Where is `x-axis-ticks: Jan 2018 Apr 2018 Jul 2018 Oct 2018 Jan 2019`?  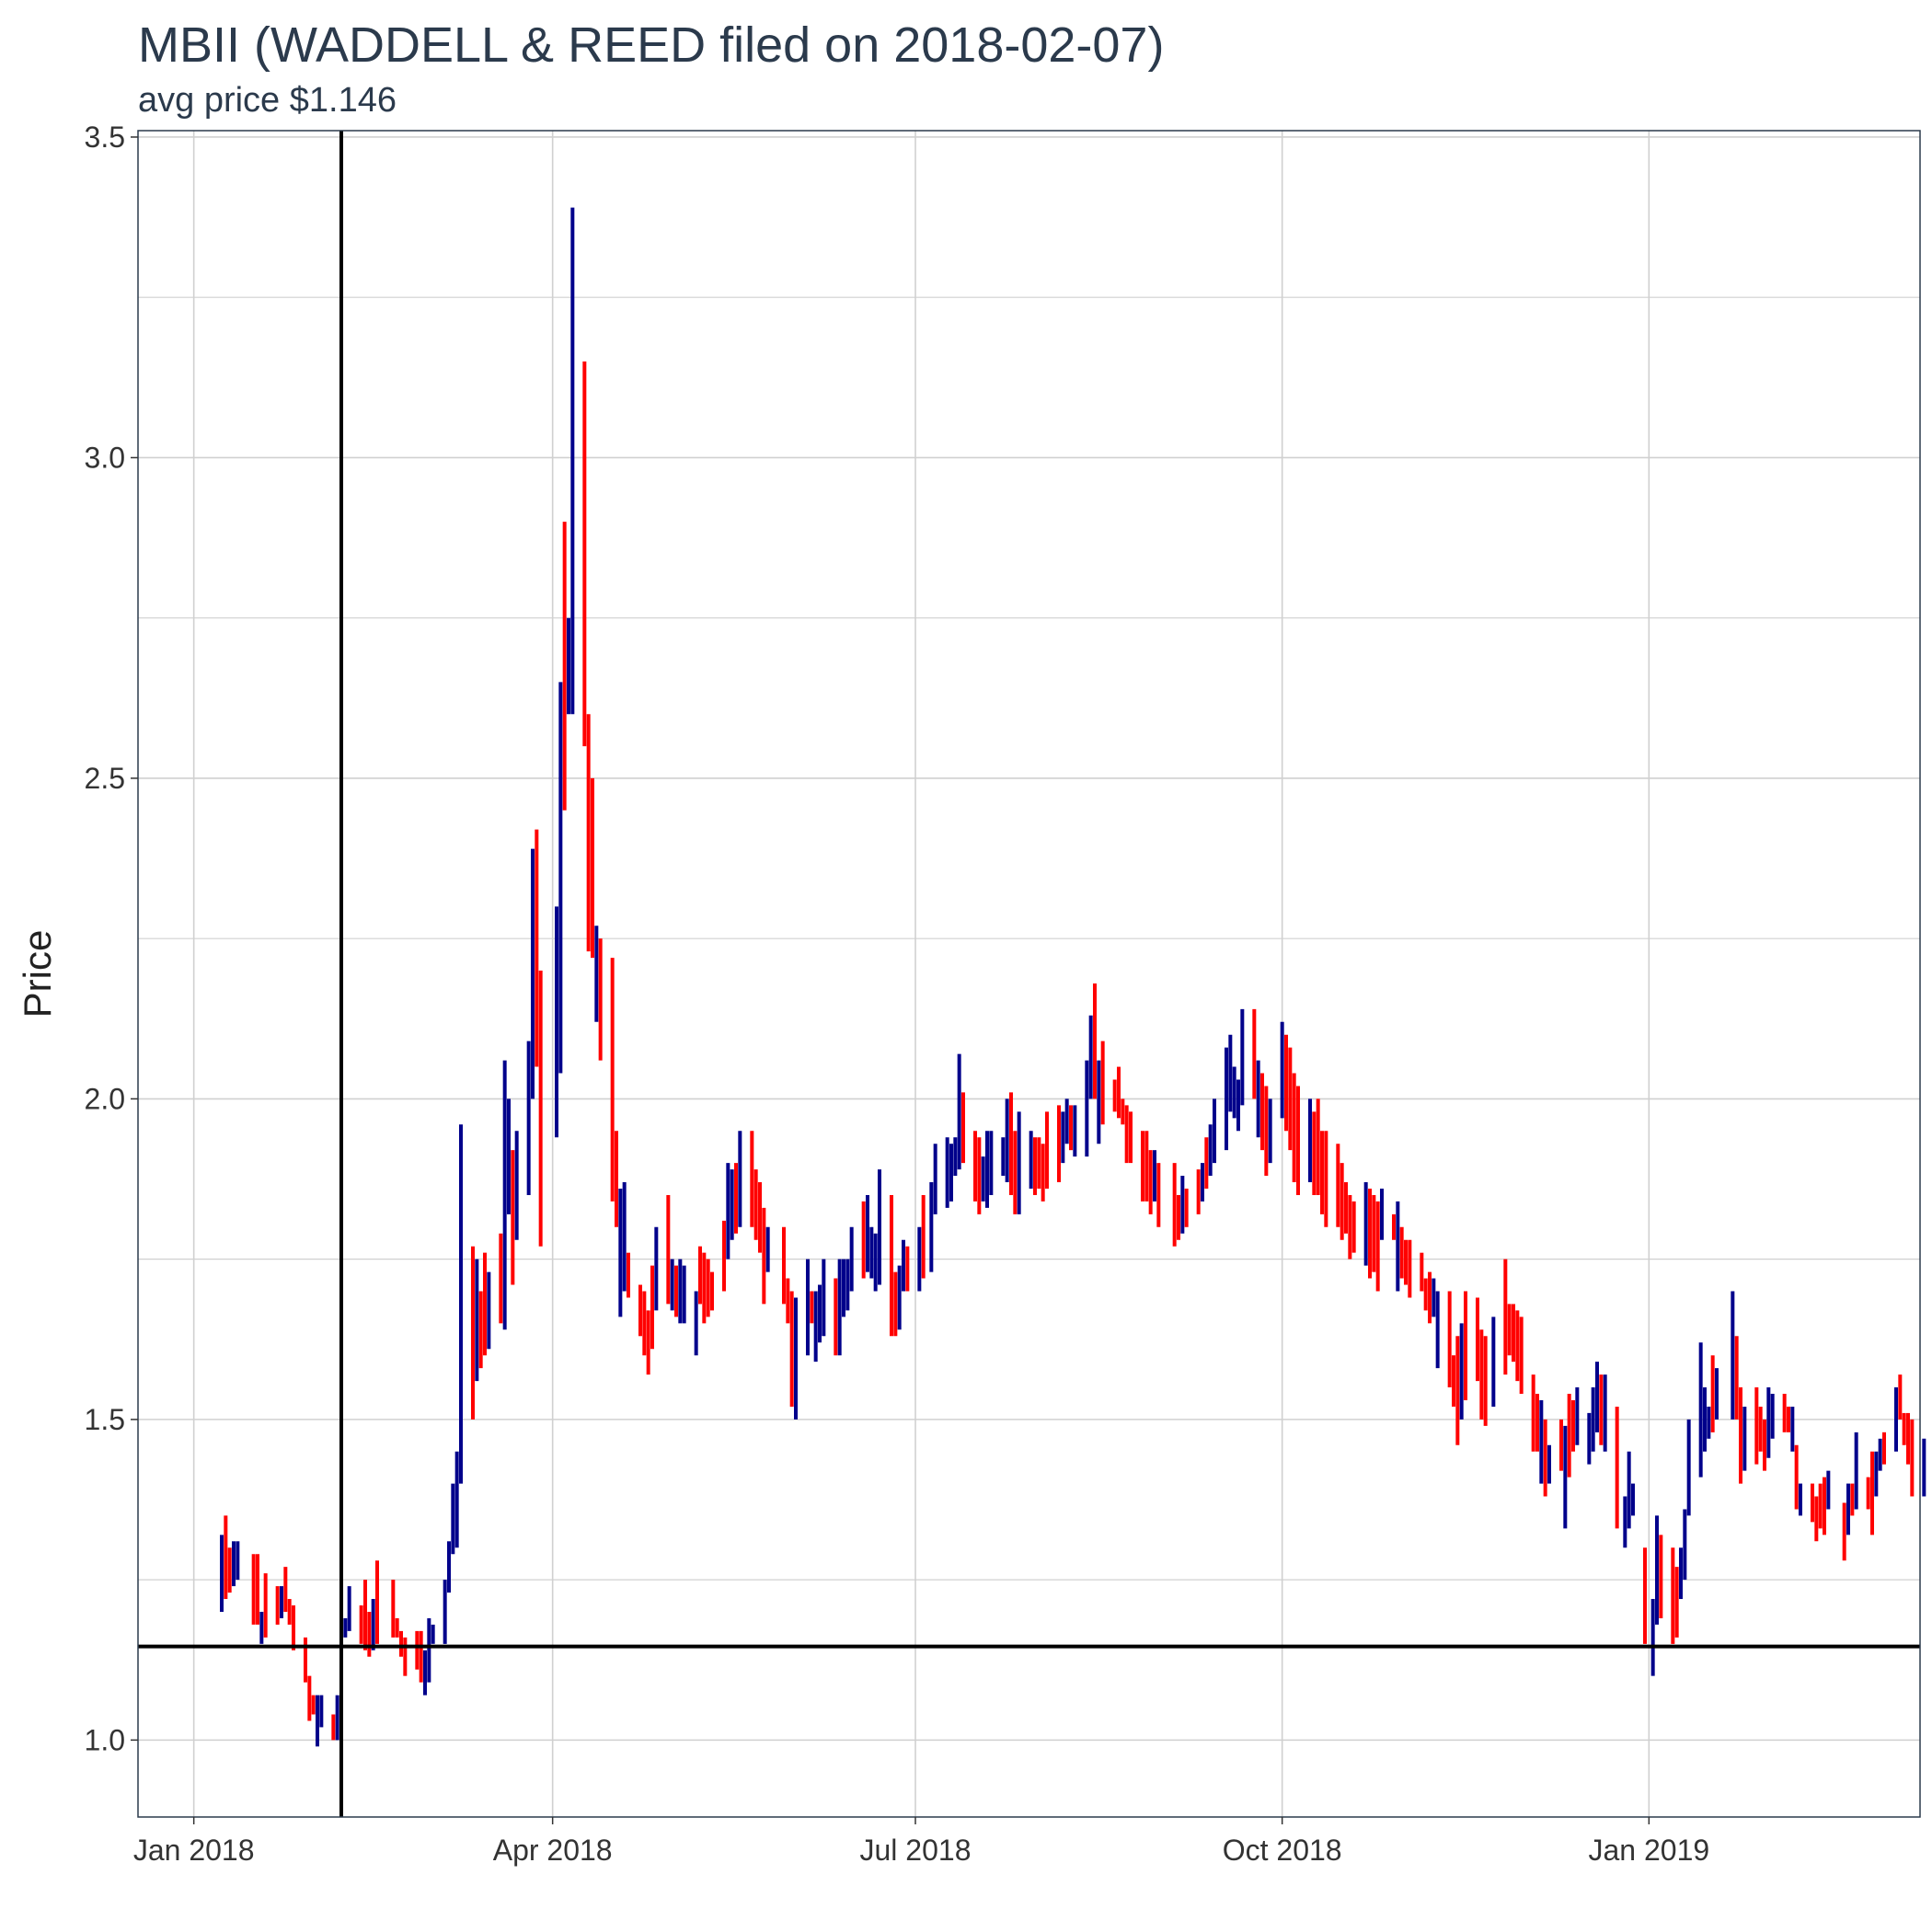 x-axis-ticks: Jan 2018 Apr 2018 Jul 2018 Oct 2018 Jan 2019 is located at coordinates (921, 1842).